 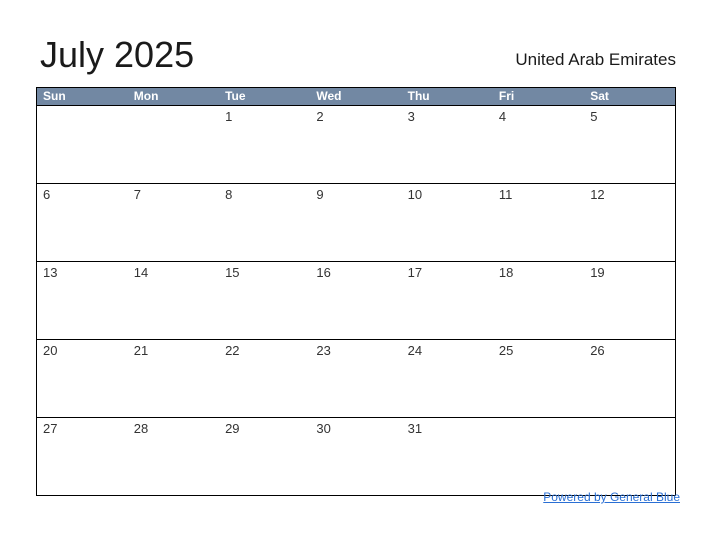 I want to click on week-row-5: 27 28 29 30 31, so click(x=356, y=456).